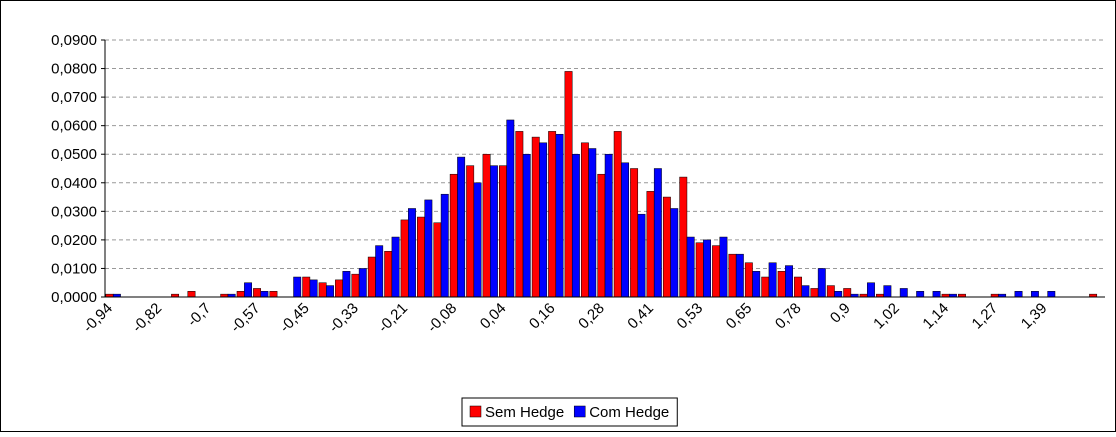  Describe the element at coordinates (569, 412) in the screenshot. I see `legend-box` at that location.